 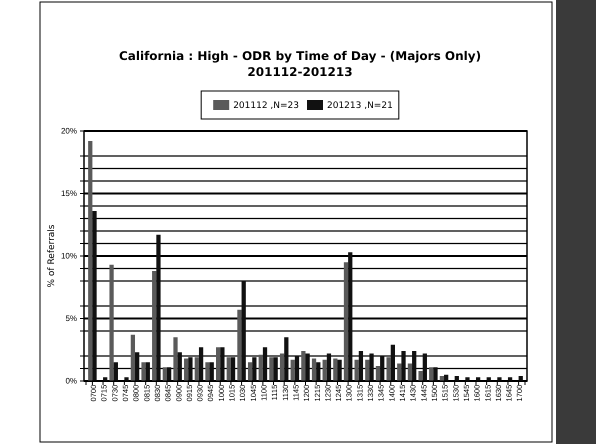 What do you see at coordinates (300, 72) in the screenshot?
I see `chart-subtitle: 201112-201213` at bounding box center [300, 72].